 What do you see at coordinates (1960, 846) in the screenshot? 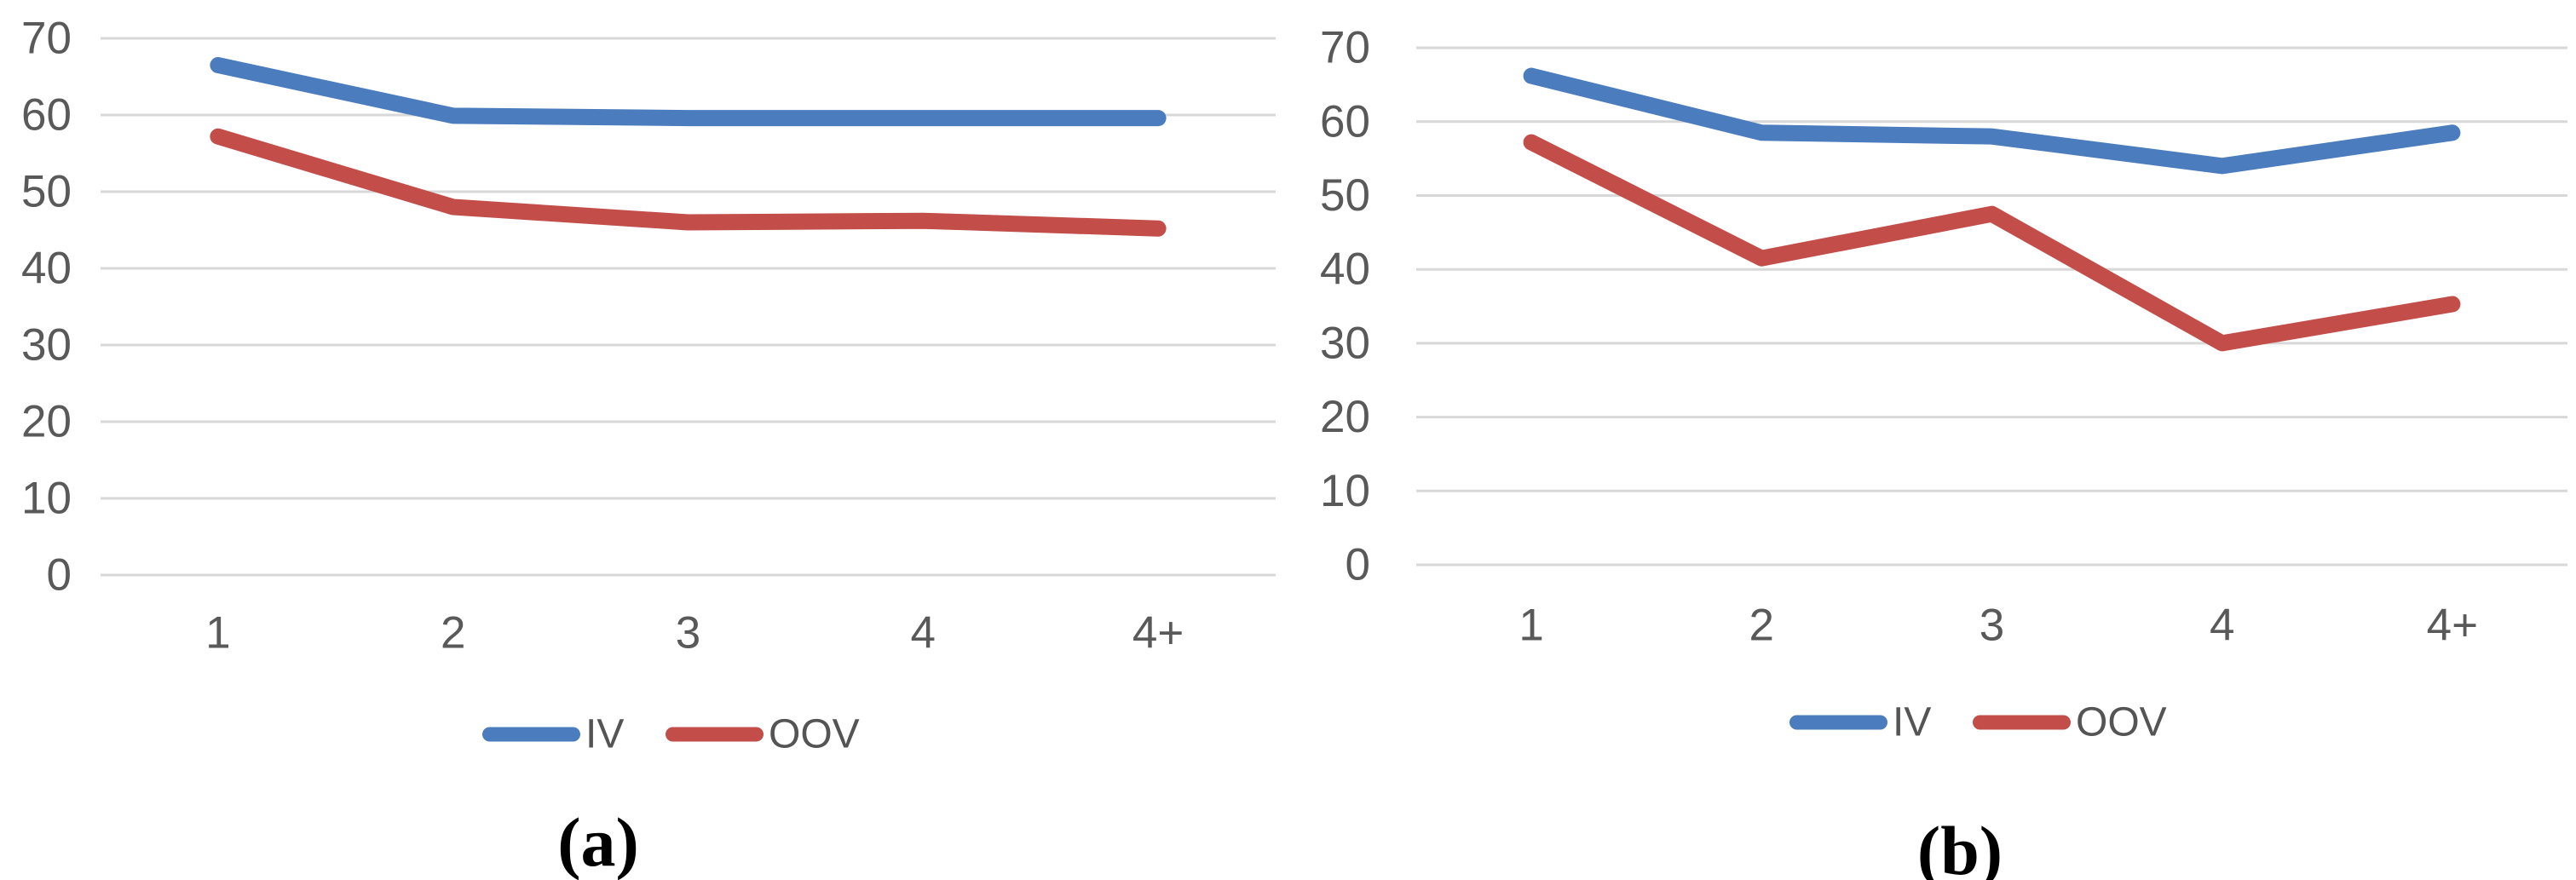
I see `panel-caption-b: (b)` at bounding box center [1960, 846].